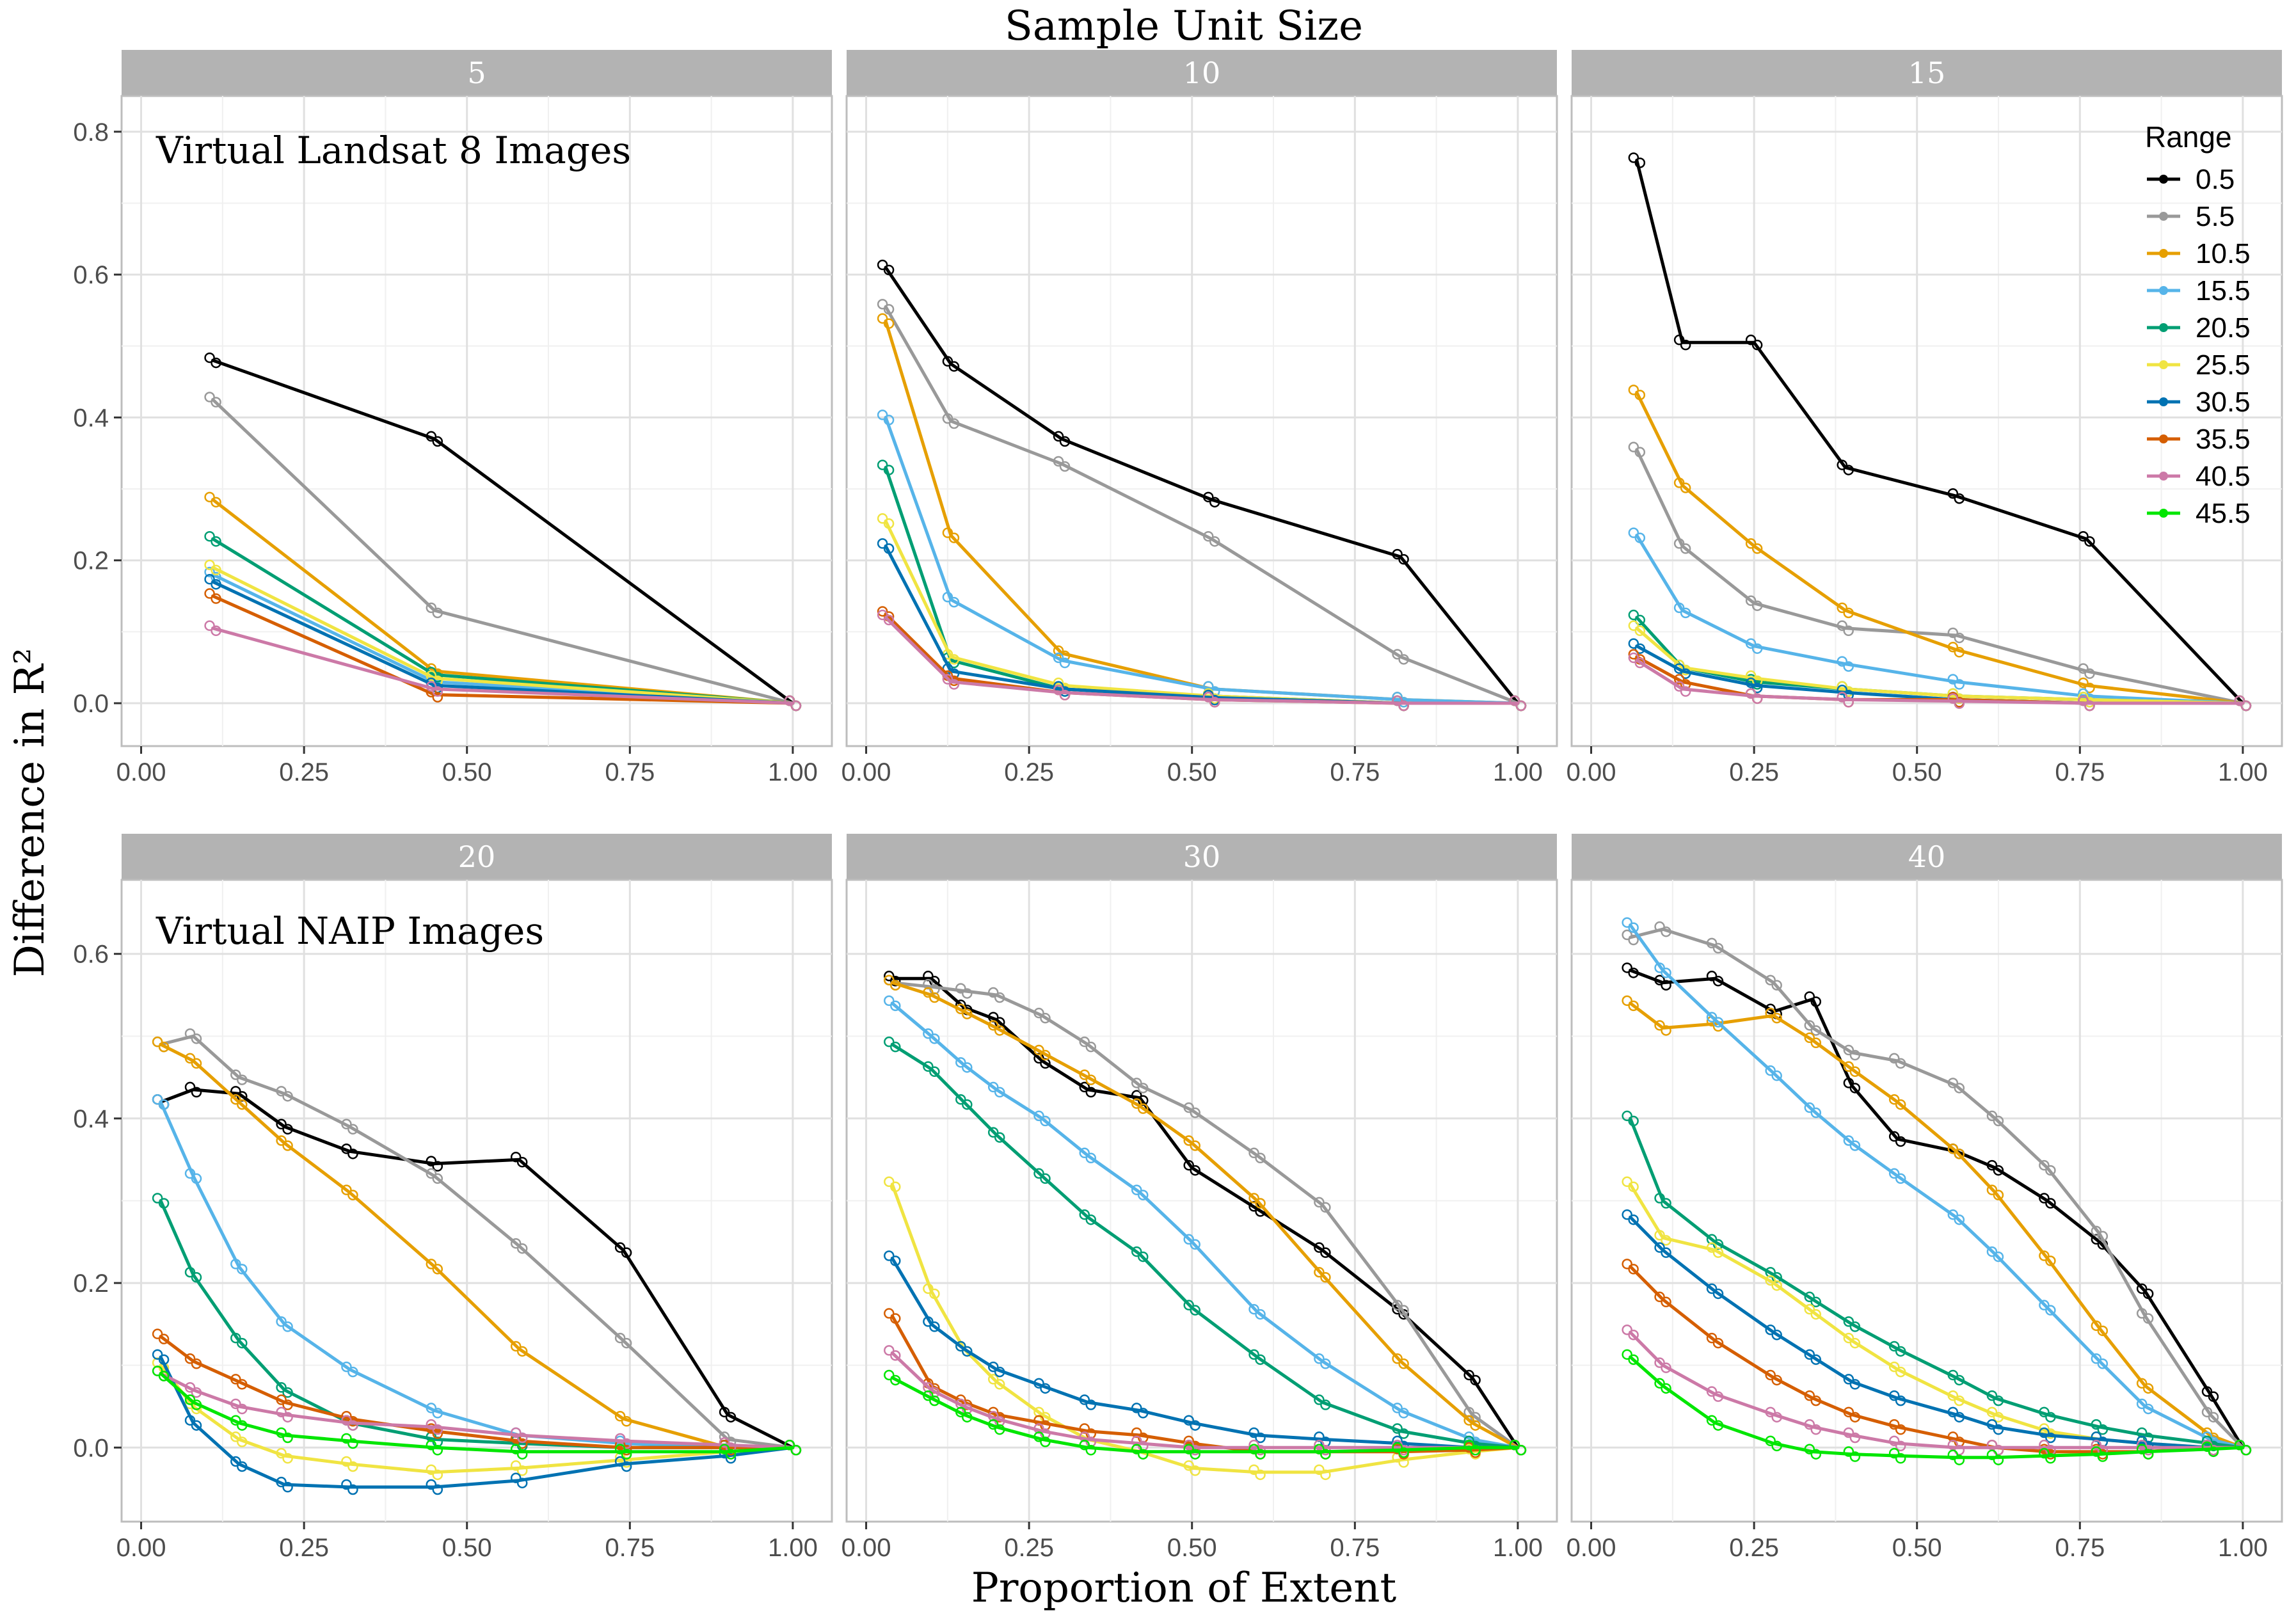  I want to click on series-45.5, so click(1205, 1414).